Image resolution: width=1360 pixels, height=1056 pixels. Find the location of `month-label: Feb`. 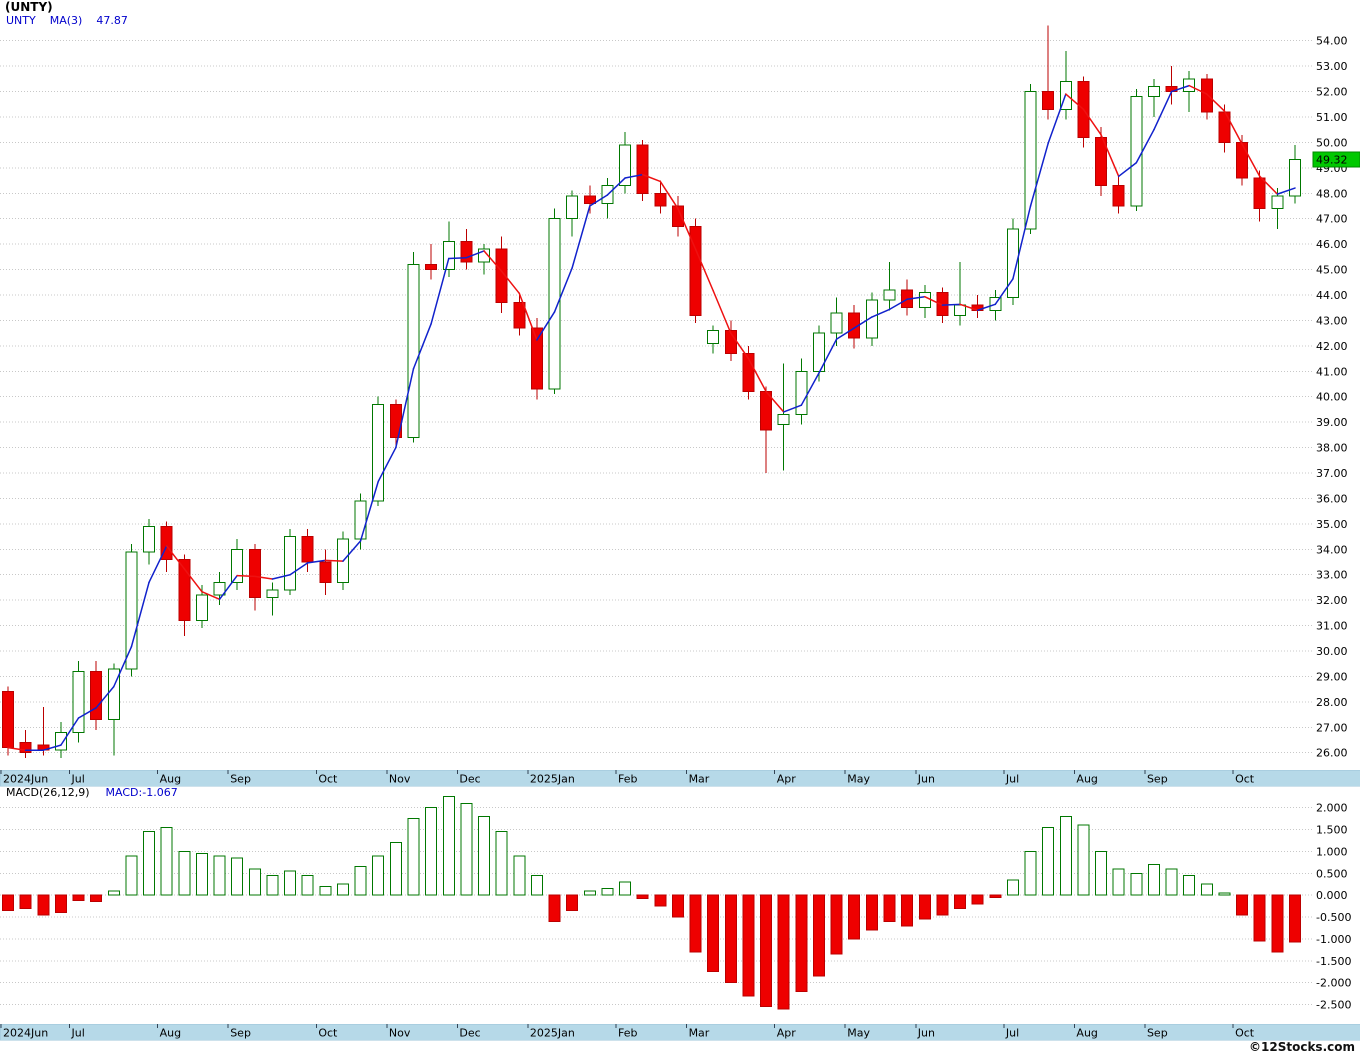

month-label: Feb is located at coordinates (627, 1033).